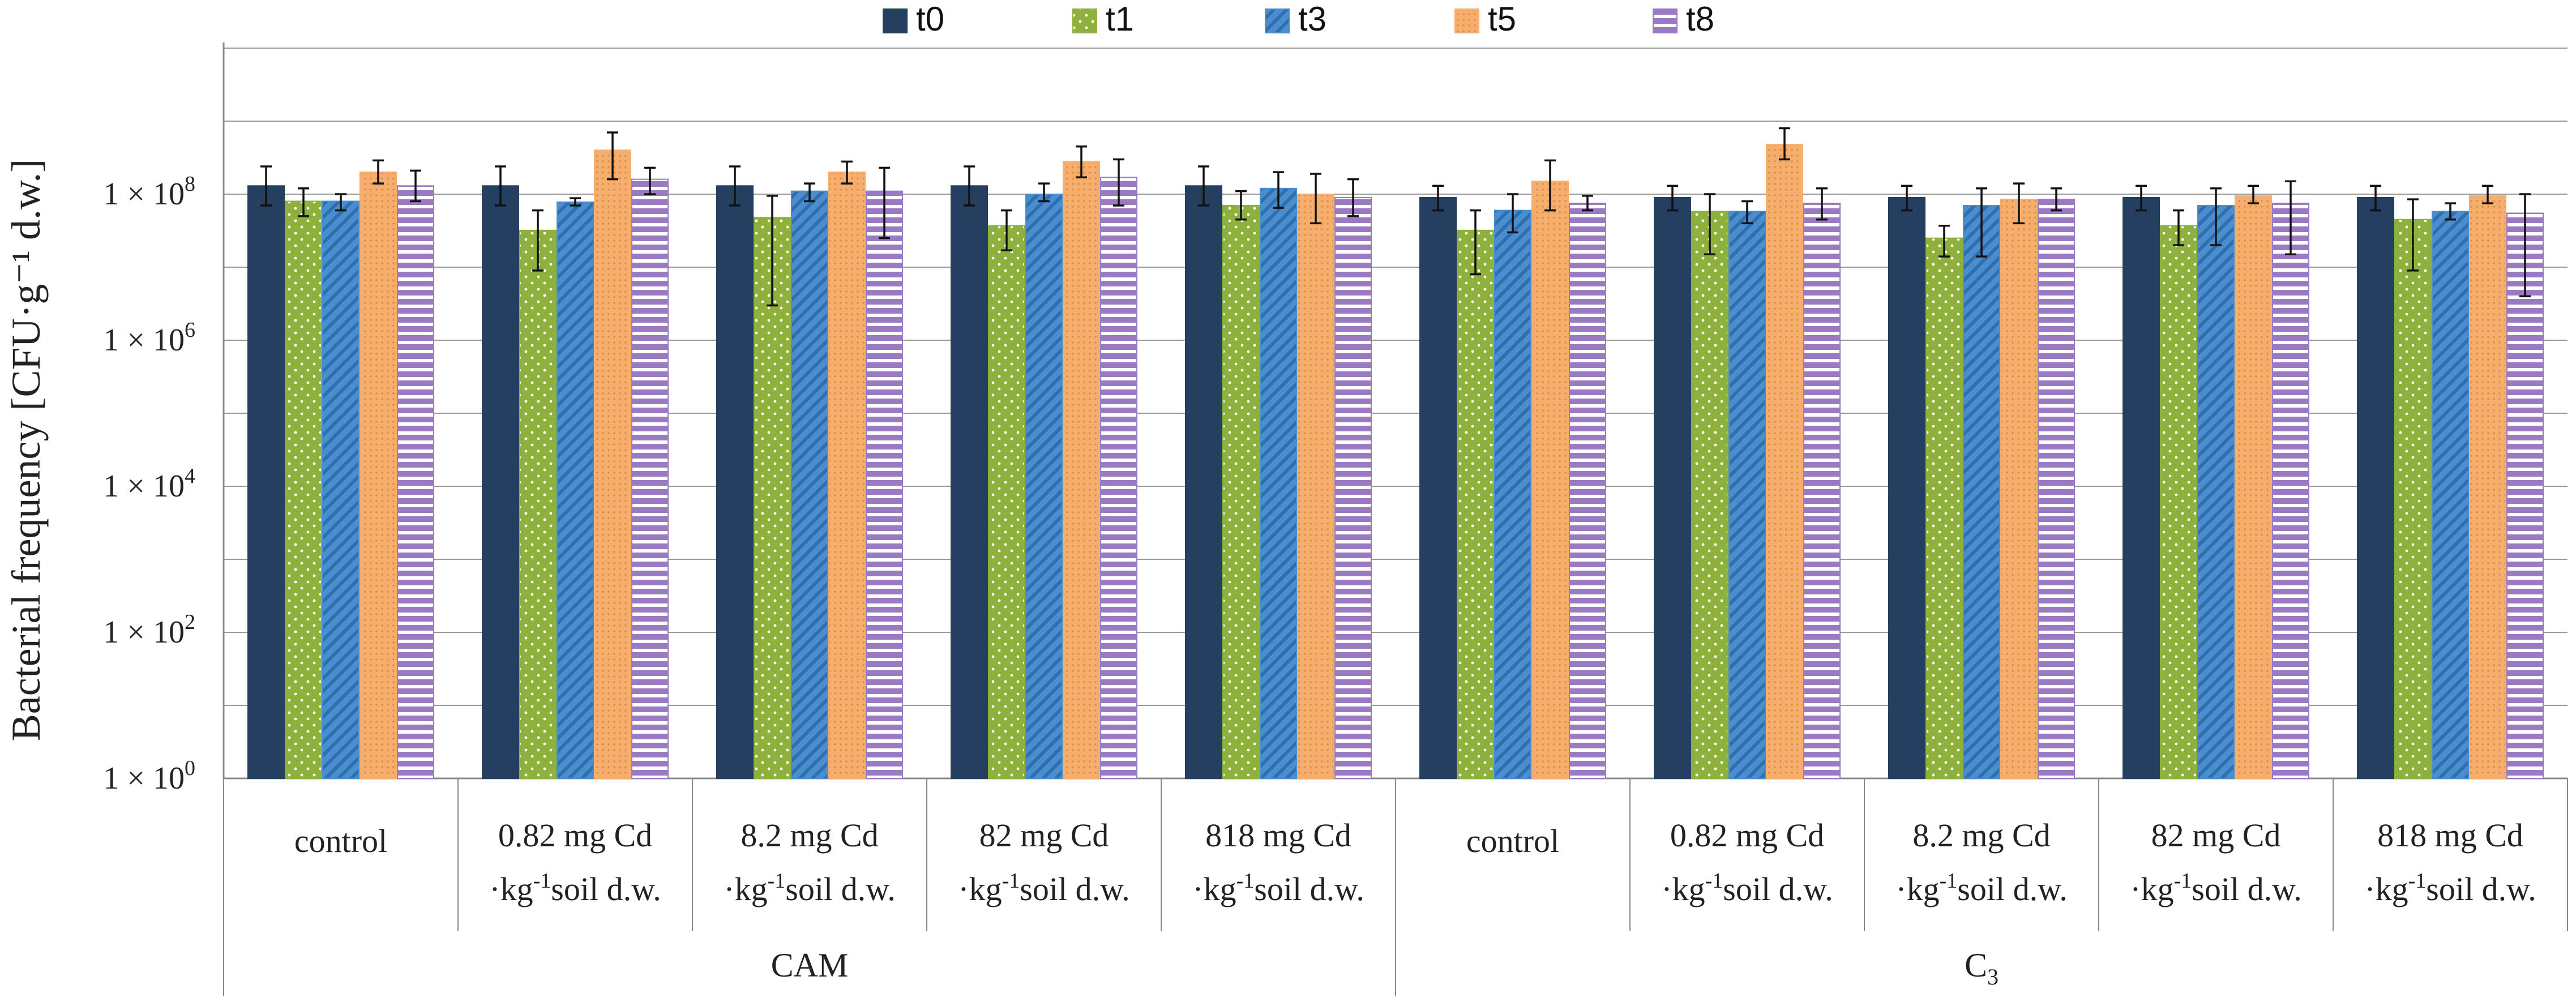 This screenshot has width=2576, height=1002. What do you see at coordinates (930, 19) in the screenshot?
I see `legend-label-t0: t0` at bounding box center [930, 19].